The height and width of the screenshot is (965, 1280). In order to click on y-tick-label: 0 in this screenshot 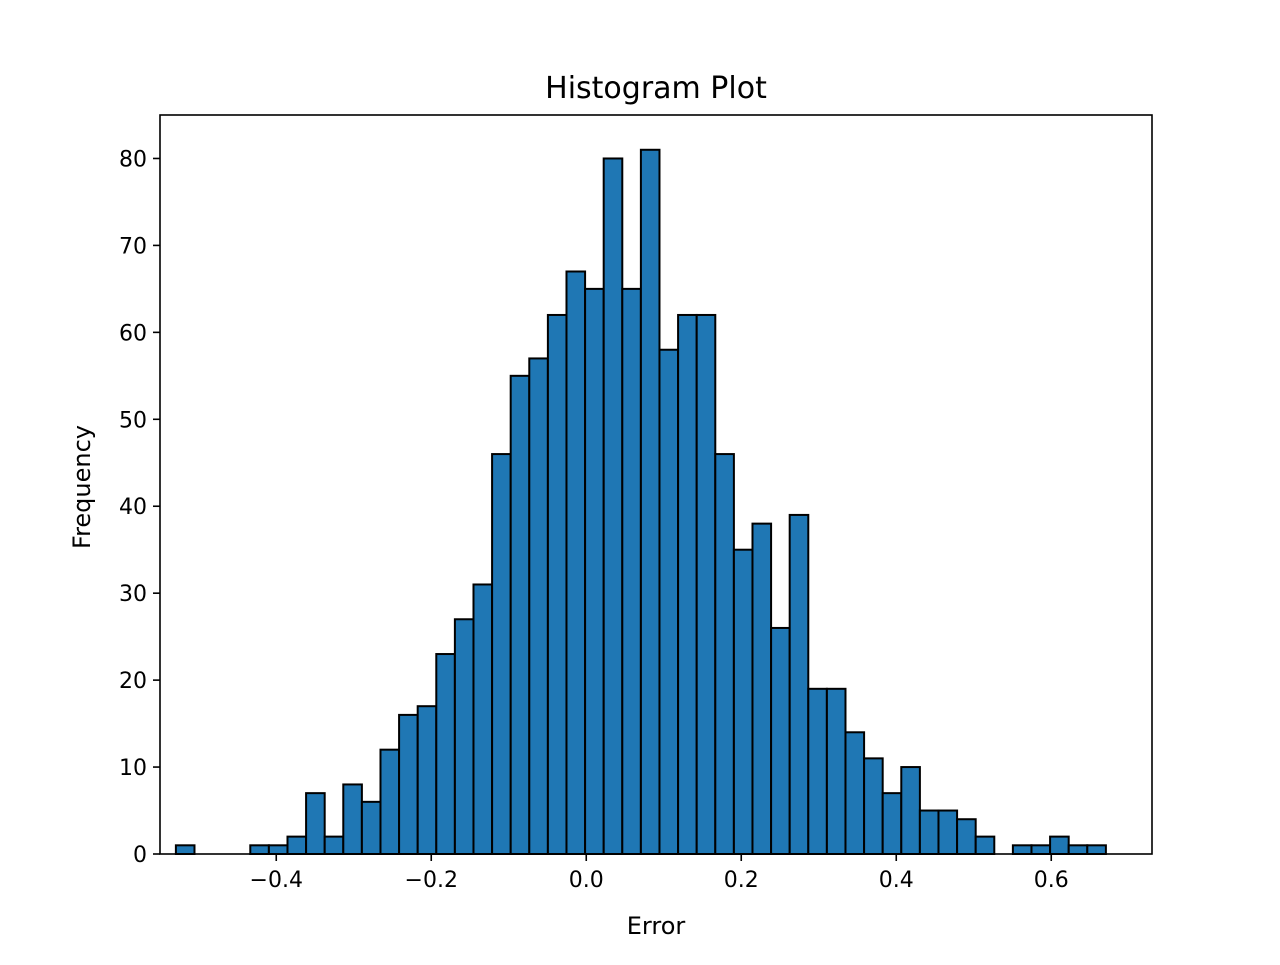, I will do `click(140, 855)`.